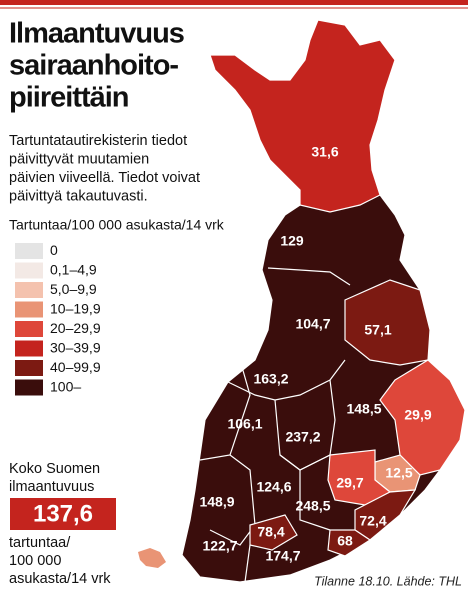  I want to click on legend-label: 100–, so click(65, 387).